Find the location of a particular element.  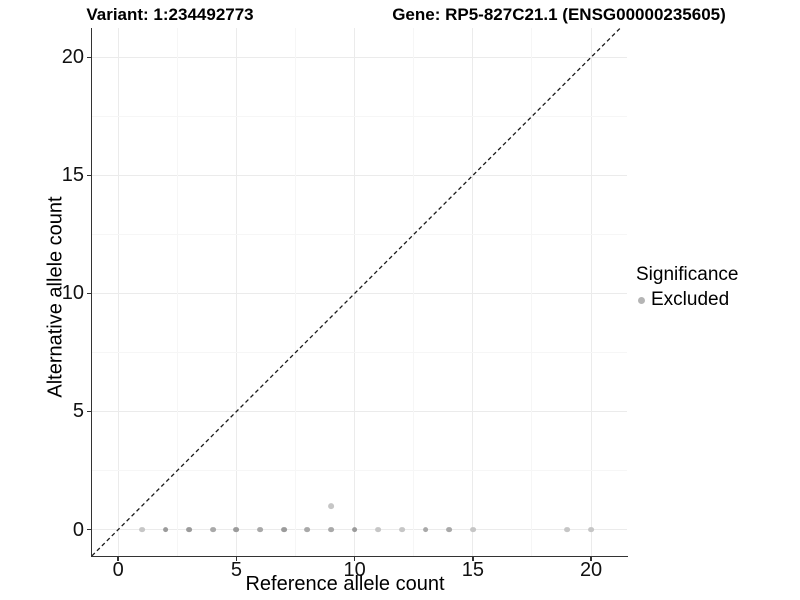

x-axis-line is located at coordinates (359, 556).